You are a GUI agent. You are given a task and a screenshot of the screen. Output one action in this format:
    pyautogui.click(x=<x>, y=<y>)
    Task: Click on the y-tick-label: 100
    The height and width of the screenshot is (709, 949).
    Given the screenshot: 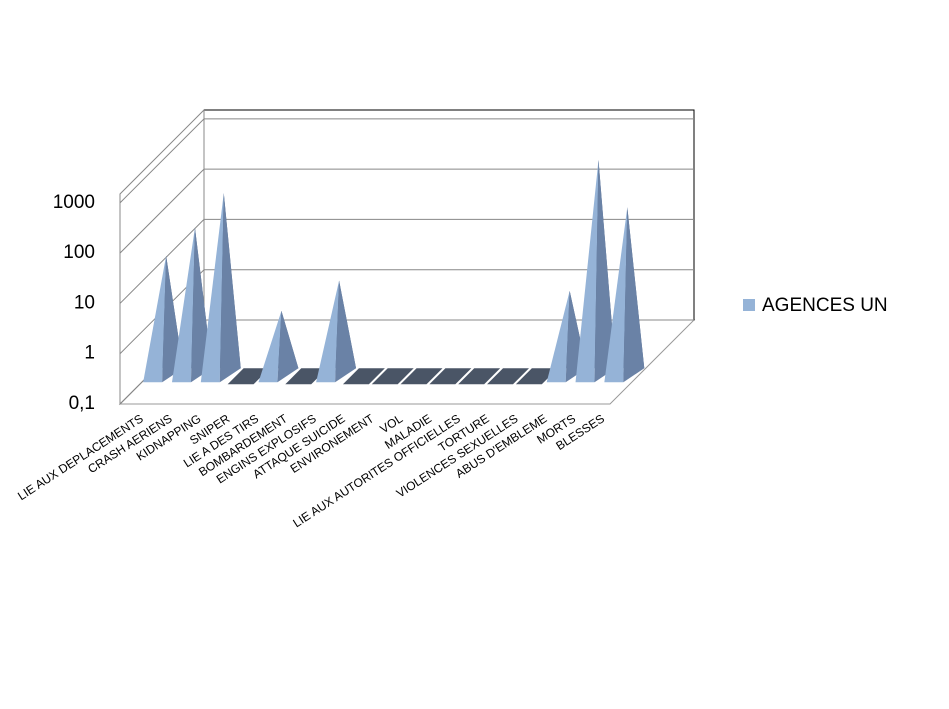 What is the action you would take?
    pyautogui.click(x=79, y=252)
    